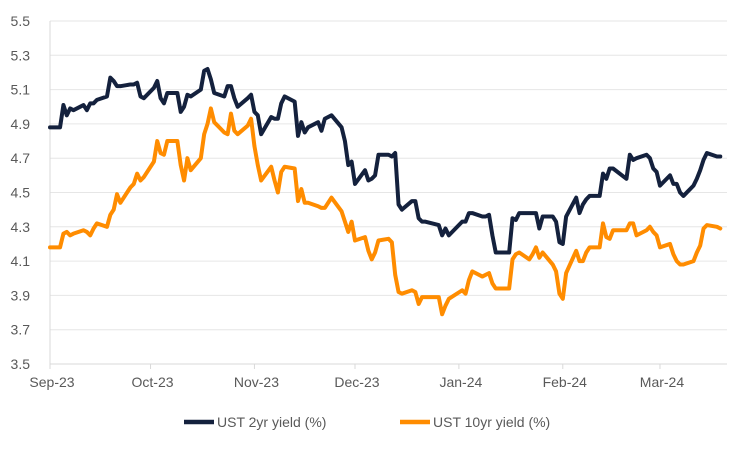 This screenshot has height=450, width=750. I want to click on x-tick-label: Oct-23, so click(153, 382).